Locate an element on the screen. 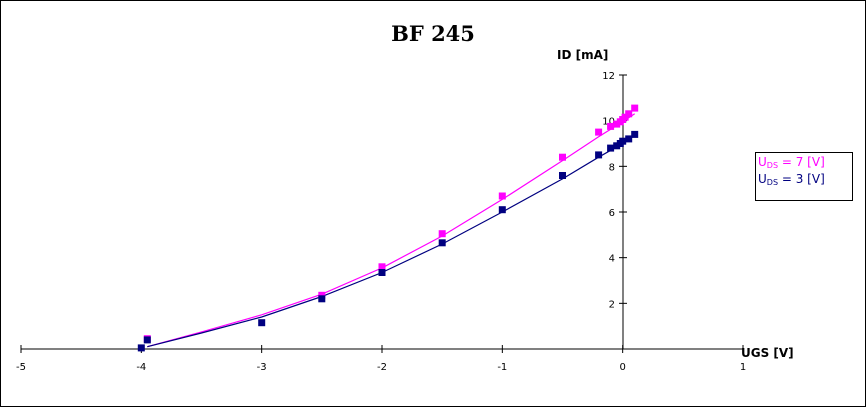 The width and height of the screenshot is (866, 407). x-tick-label: -1 is located at coordinates (502, 367).